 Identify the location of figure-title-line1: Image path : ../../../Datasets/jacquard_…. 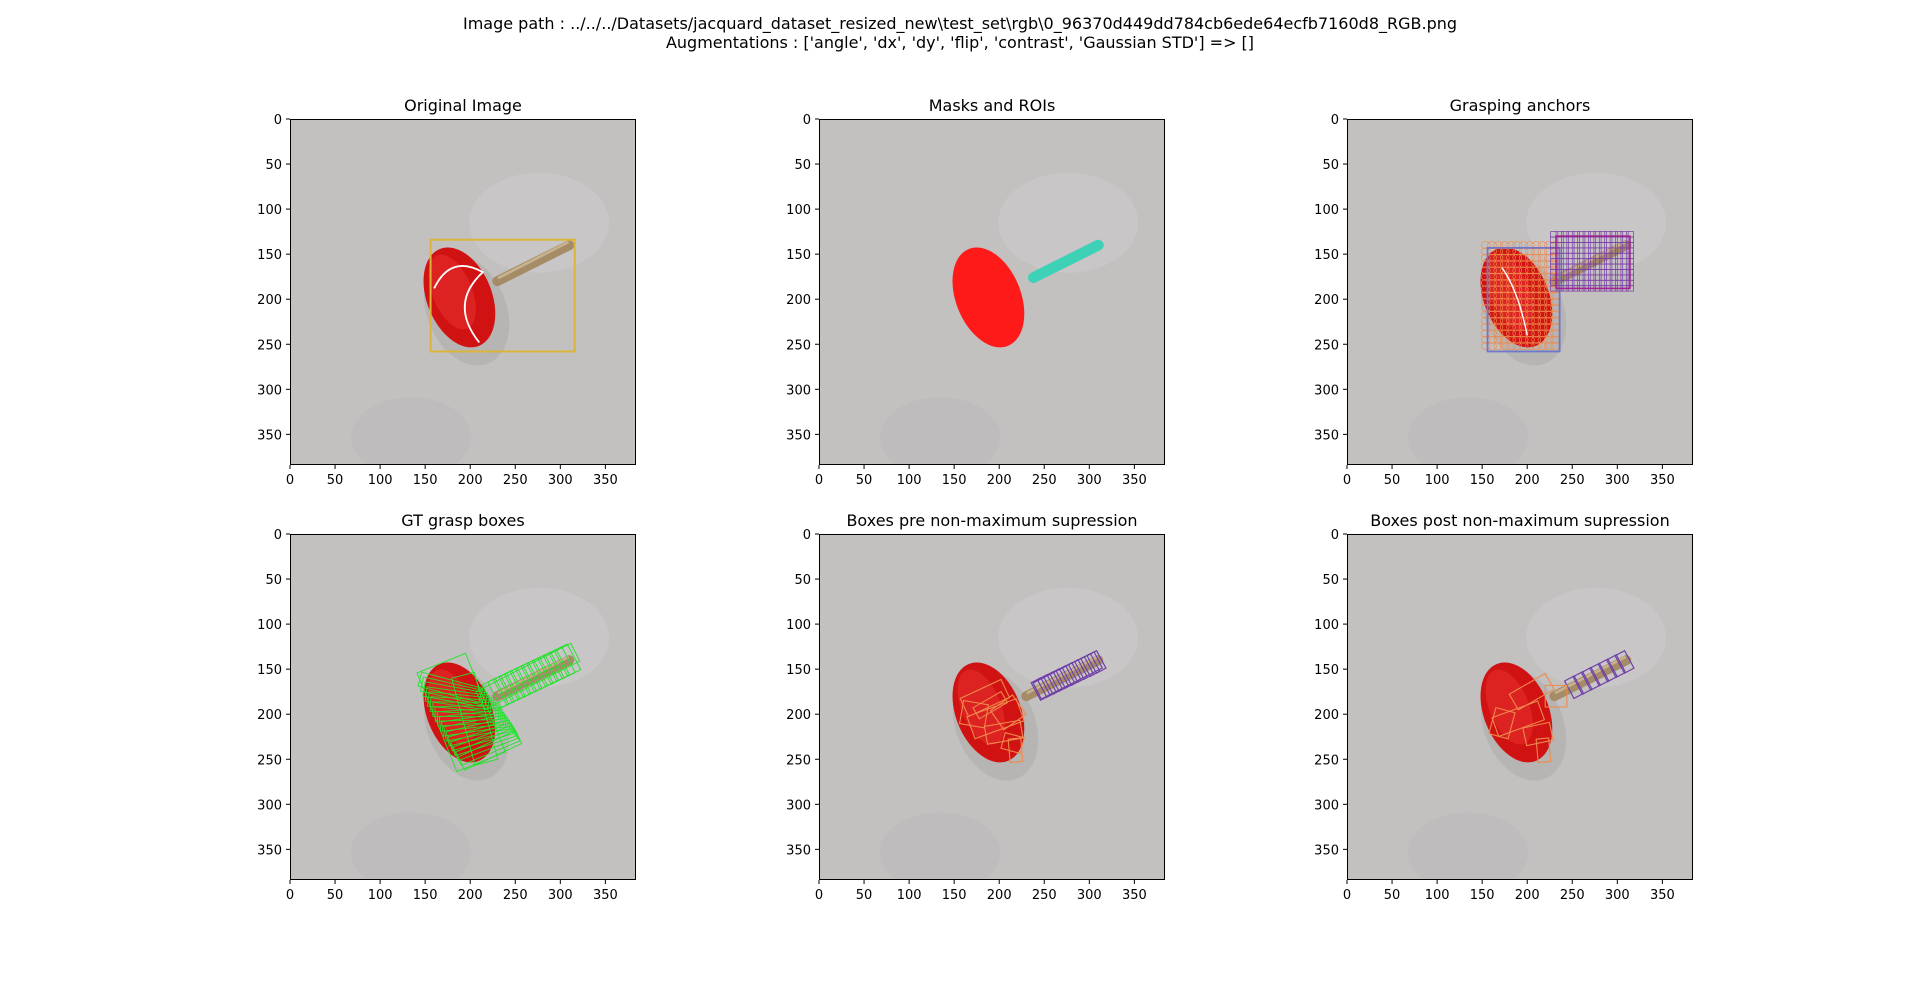
(960, 23).